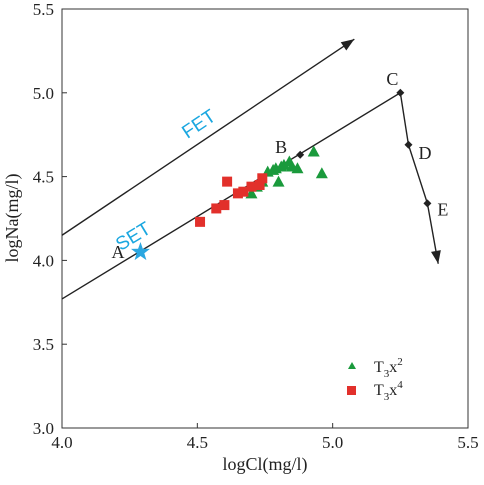 The height and width of the screenshot is (485, 484). I want to click on legend: T3x2 T3x4, so click(375, 379).